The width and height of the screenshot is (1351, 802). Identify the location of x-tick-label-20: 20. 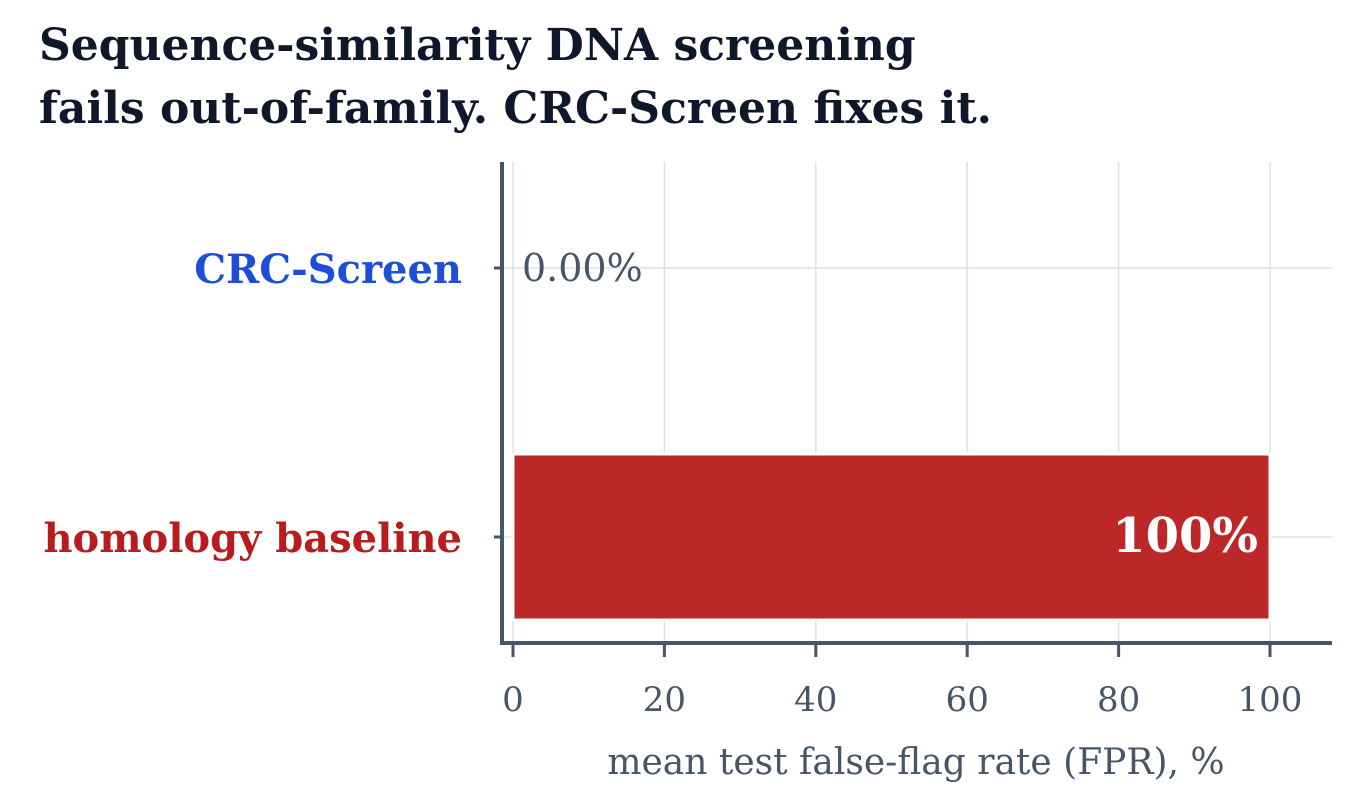
(664, 700).